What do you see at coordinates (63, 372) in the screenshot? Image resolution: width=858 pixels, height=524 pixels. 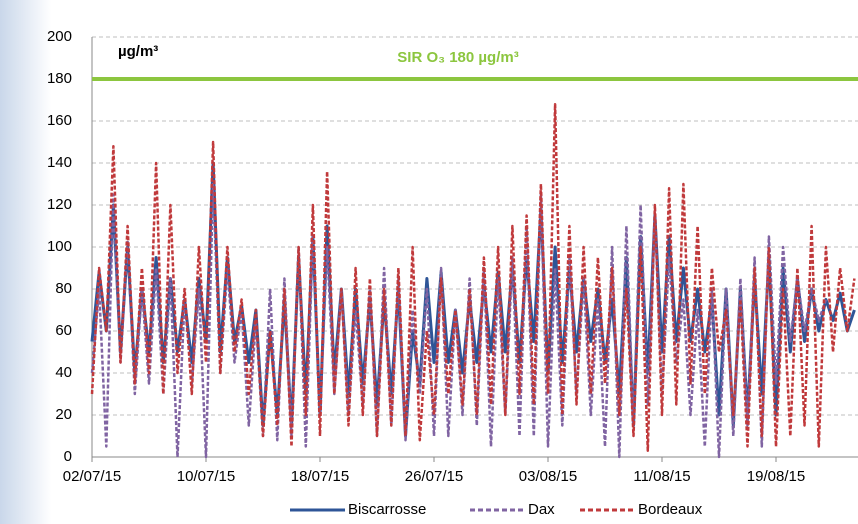 I see `y-tick-label: 40` at bounding box center [63, 372].